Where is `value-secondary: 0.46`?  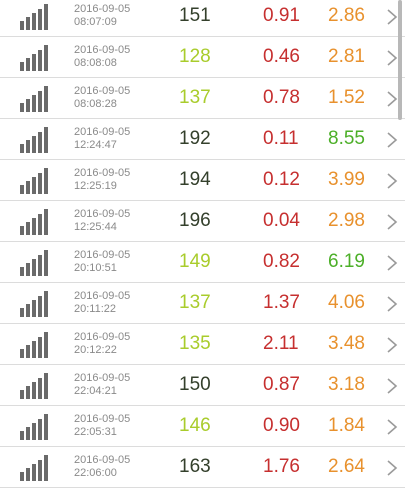
value-secondary: 0.46 is located at coordinates (281, 56).